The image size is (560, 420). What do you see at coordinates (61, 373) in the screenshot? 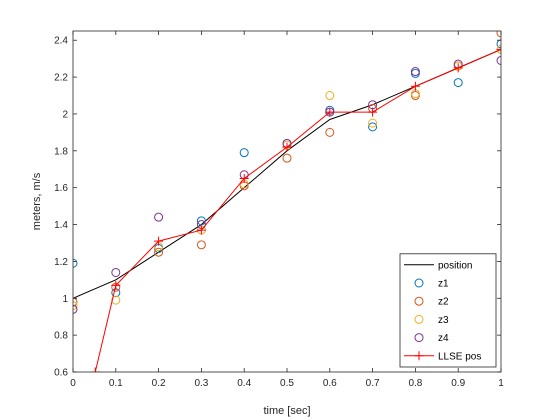
I see `y-tick-label: 0.6` at bounding box center [61, 373].